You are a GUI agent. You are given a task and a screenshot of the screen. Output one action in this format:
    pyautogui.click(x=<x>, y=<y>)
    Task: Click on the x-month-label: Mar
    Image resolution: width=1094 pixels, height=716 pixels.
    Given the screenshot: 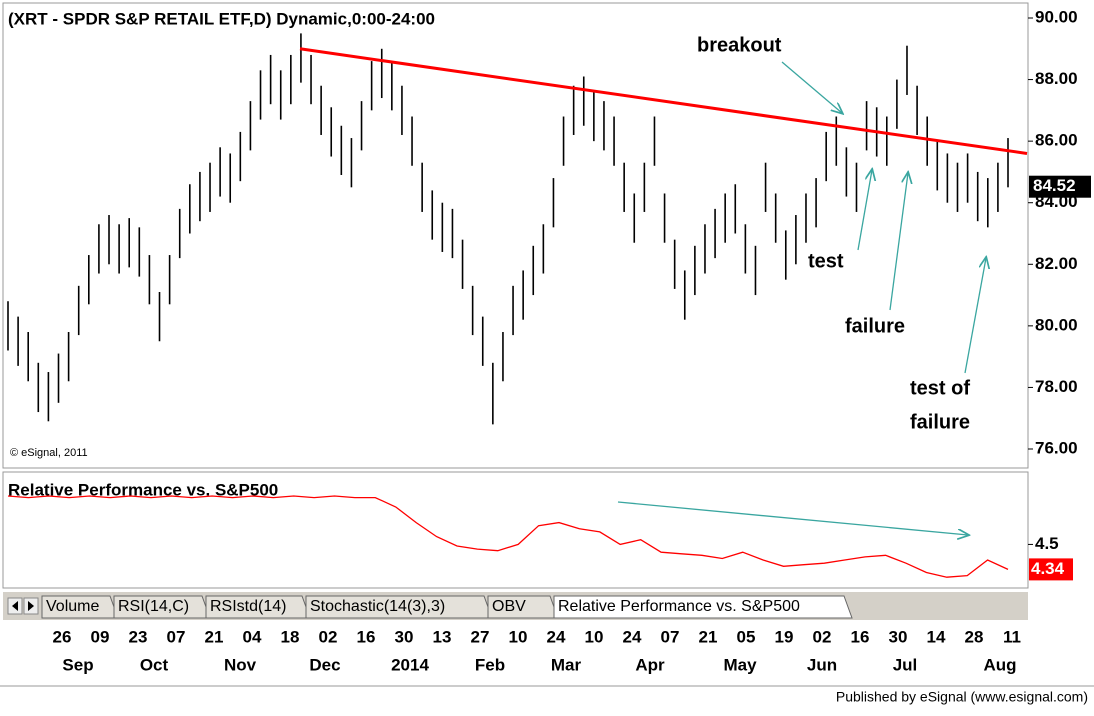 What is the action you would take?
    pyautogui.click(x=566, y=664)
    